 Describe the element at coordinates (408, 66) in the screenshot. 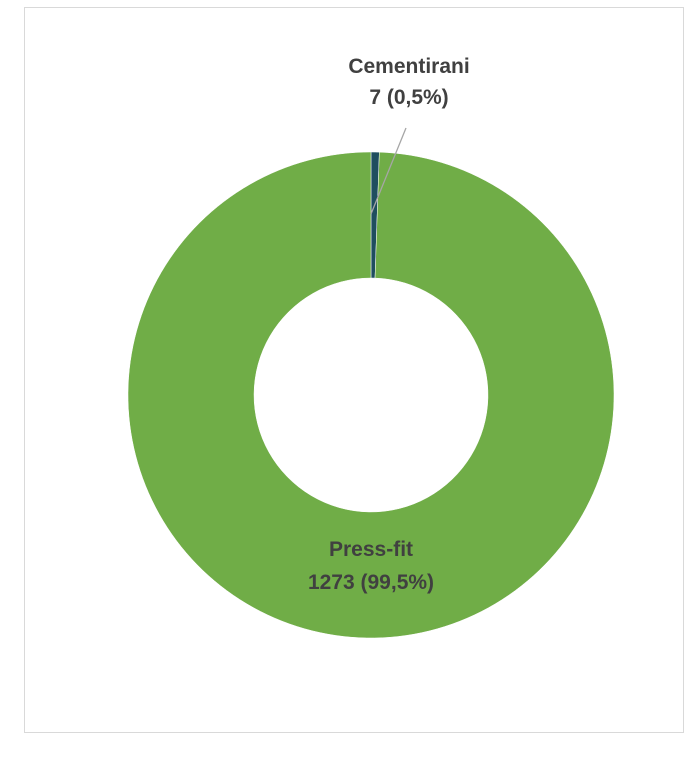

I see `cementirani-name-label: Cementirani` at that location.